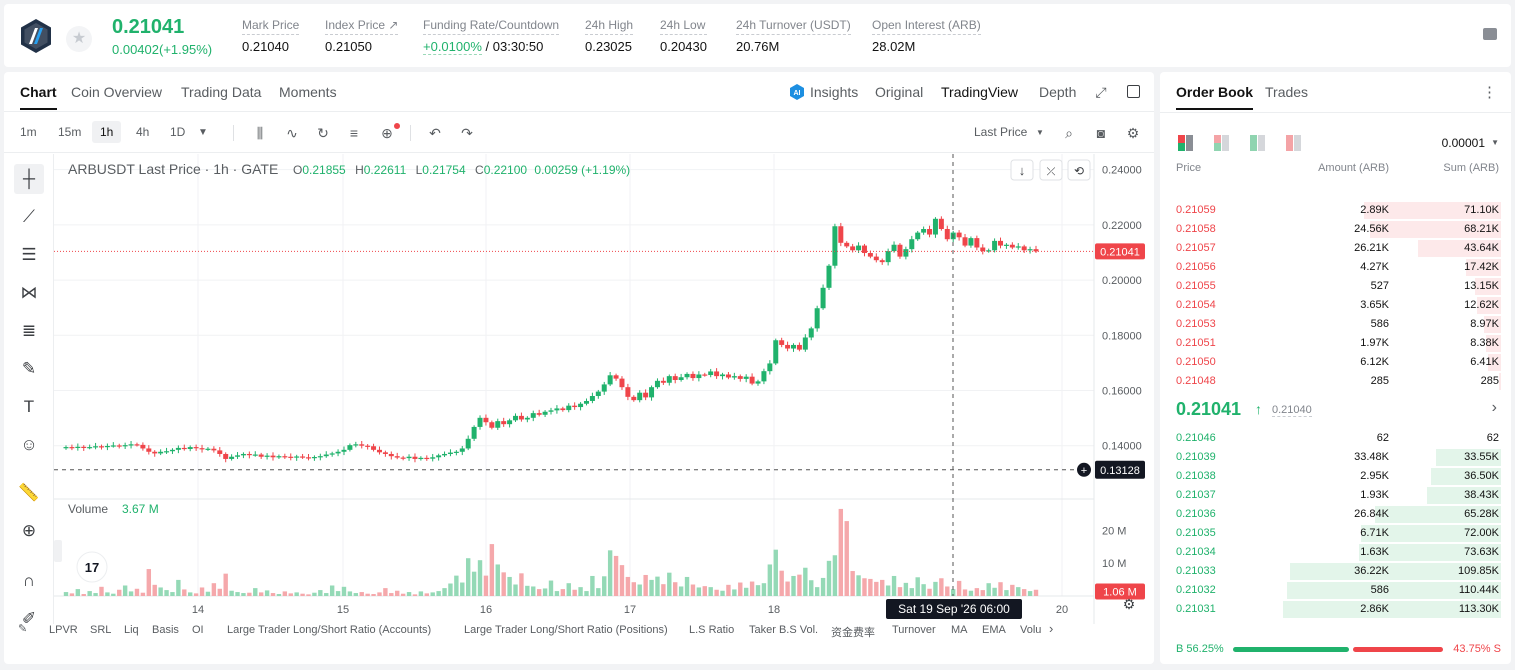  I want to click on refresh-icon: ↻, so click(323, 133).